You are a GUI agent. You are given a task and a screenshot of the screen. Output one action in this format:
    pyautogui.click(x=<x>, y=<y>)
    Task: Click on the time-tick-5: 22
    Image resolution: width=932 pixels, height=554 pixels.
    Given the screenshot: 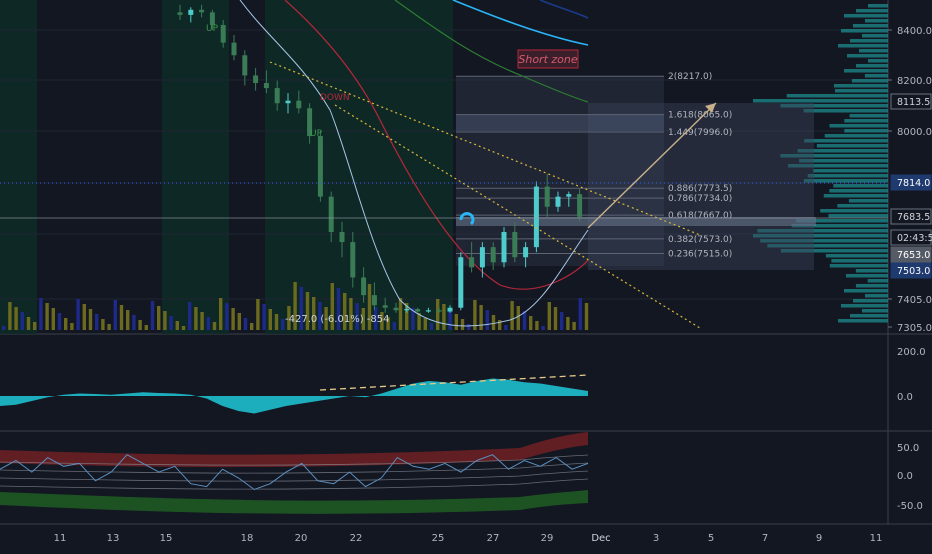 What is the action you would take?
    pyautogui.click(x=356, y=538)
    